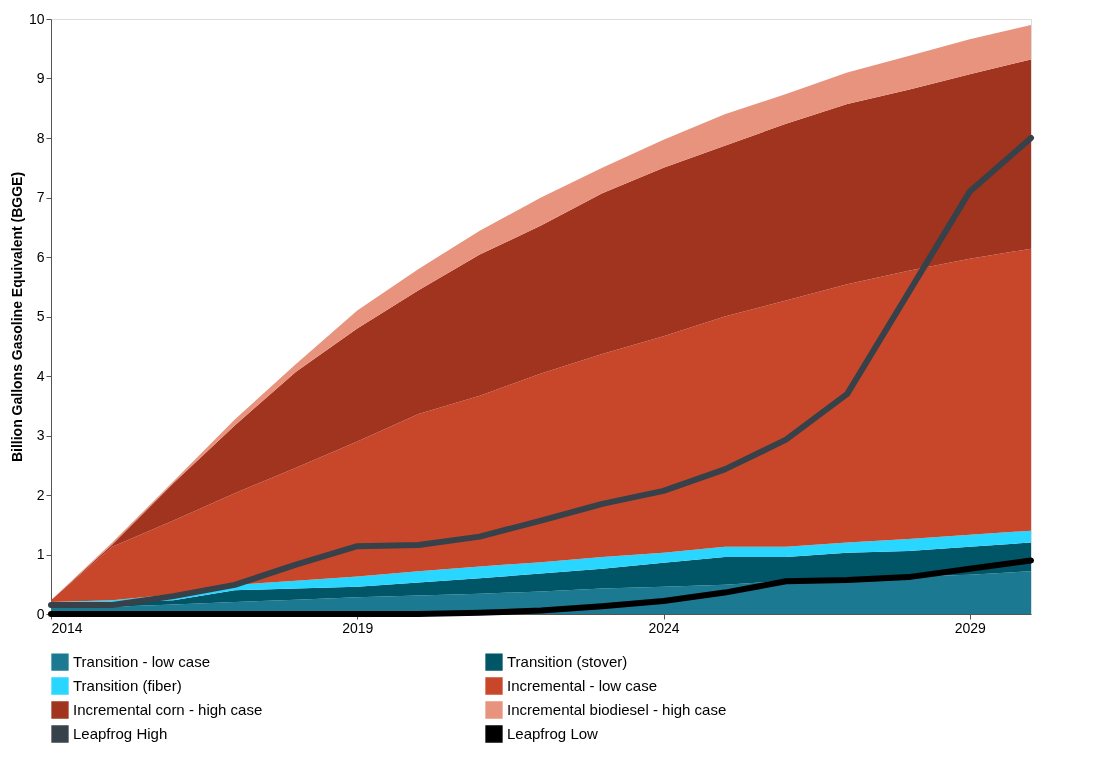  Describe the element at coordinates (127, 685) in the screenshot. I see `legend-label: Transition (fiber)` at that location.